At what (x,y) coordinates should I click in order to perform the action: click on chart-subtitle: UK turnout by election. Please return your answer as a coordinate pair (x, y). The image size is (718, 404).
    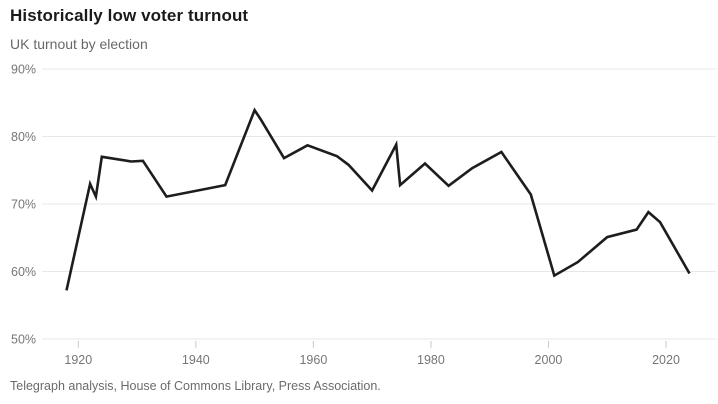
    Looking at the image, I should click on (79, 44).